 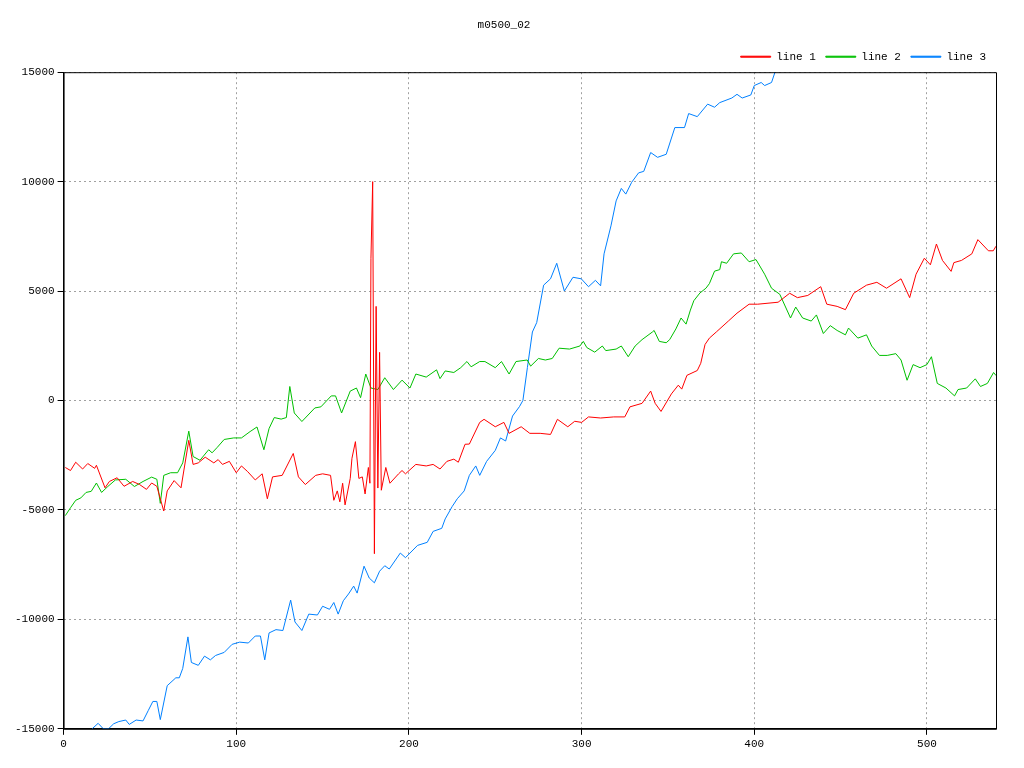 What do you see at coordinates (409, 744) in the screenshot?
I see `x-tick-label: 200` at bounding box center [409, 744].